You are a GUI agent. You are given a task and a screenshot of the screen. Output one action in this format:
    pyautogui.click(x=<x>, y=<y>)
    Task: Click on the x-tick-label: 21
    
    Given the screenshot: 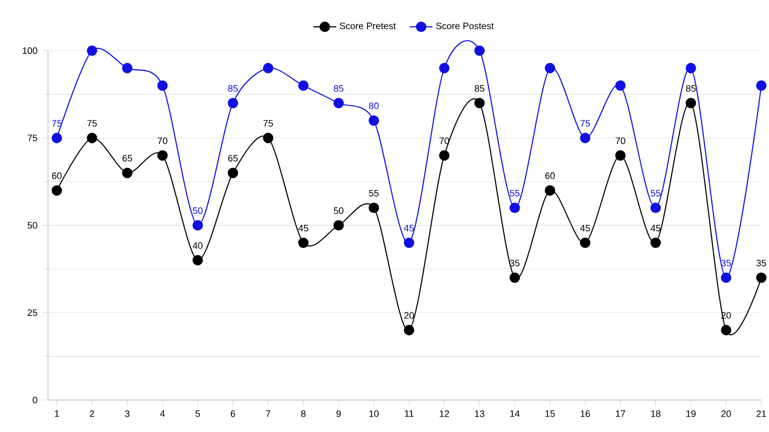 What is the action you would take?
    pyautogui.click(x=761, y=413)
    